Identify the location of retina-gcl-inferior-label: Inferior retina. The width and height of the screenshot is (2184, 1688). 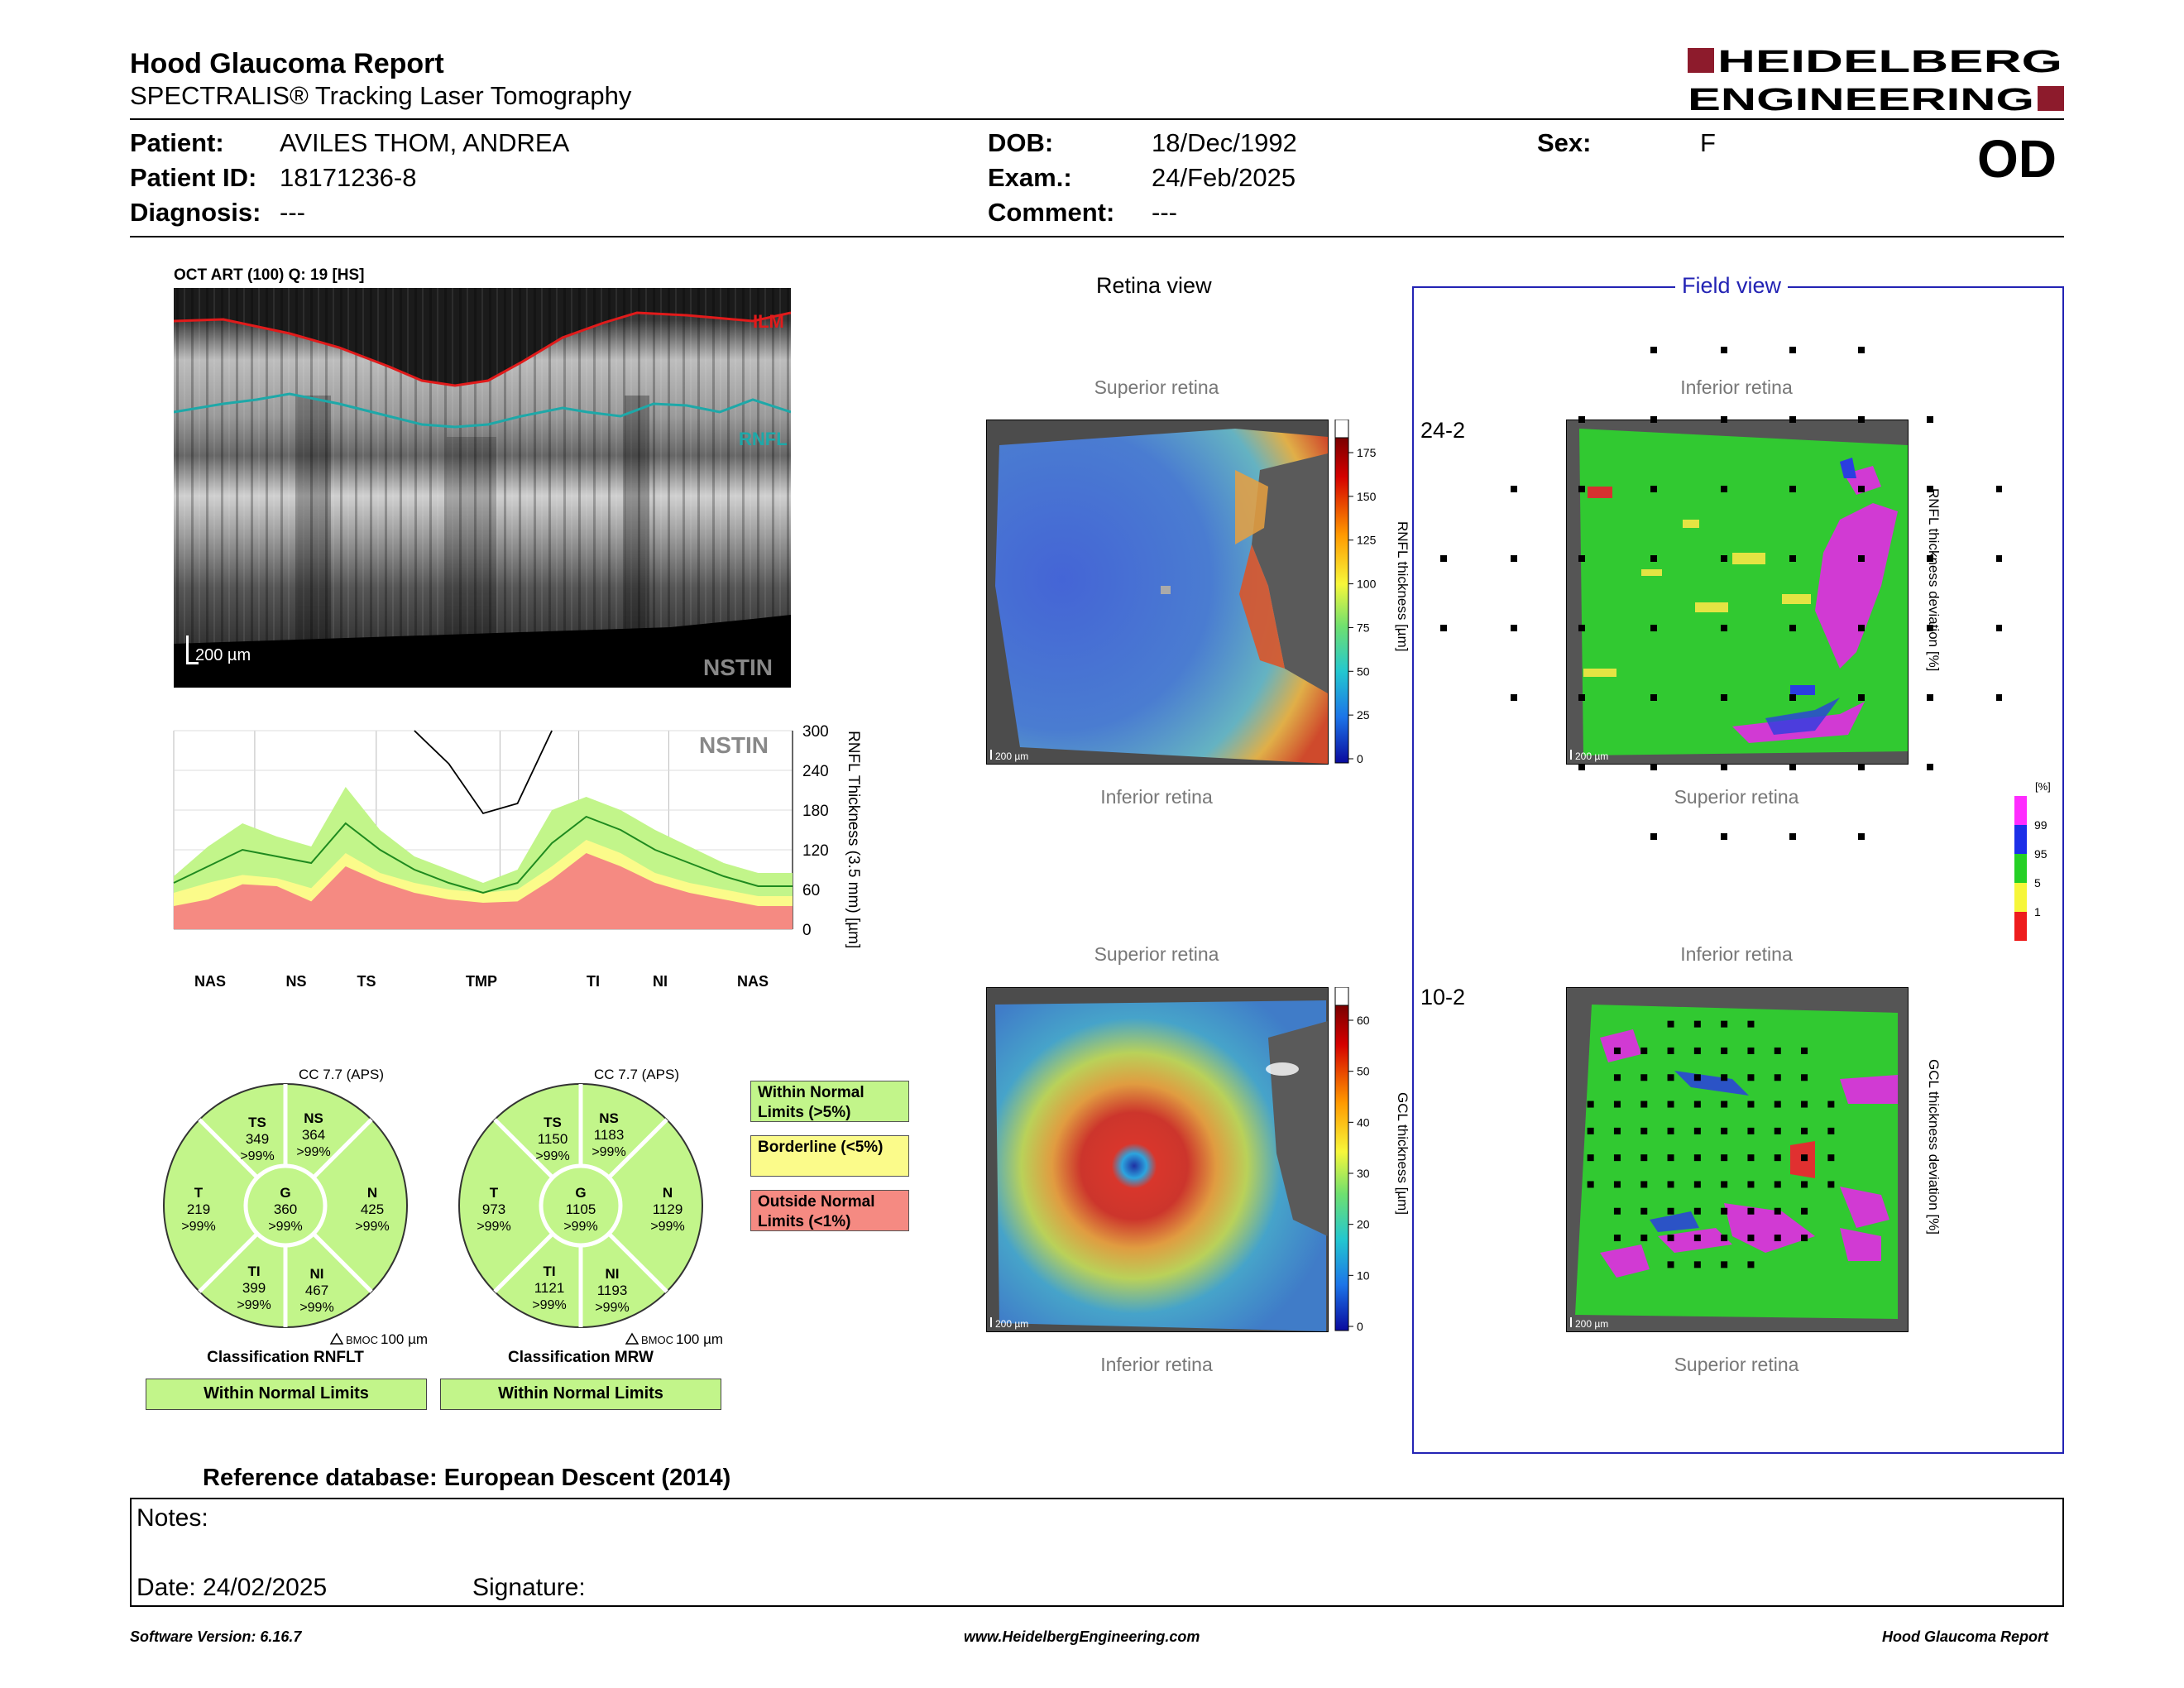
(1156, 1364).